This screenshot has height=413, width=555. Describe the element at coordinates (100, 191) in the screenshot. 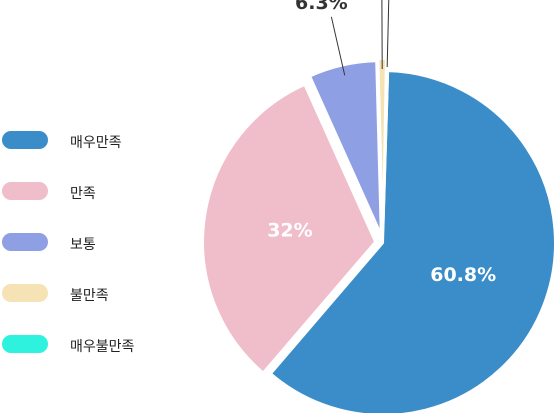

I see `legend-item-만족: 만족` at that location.